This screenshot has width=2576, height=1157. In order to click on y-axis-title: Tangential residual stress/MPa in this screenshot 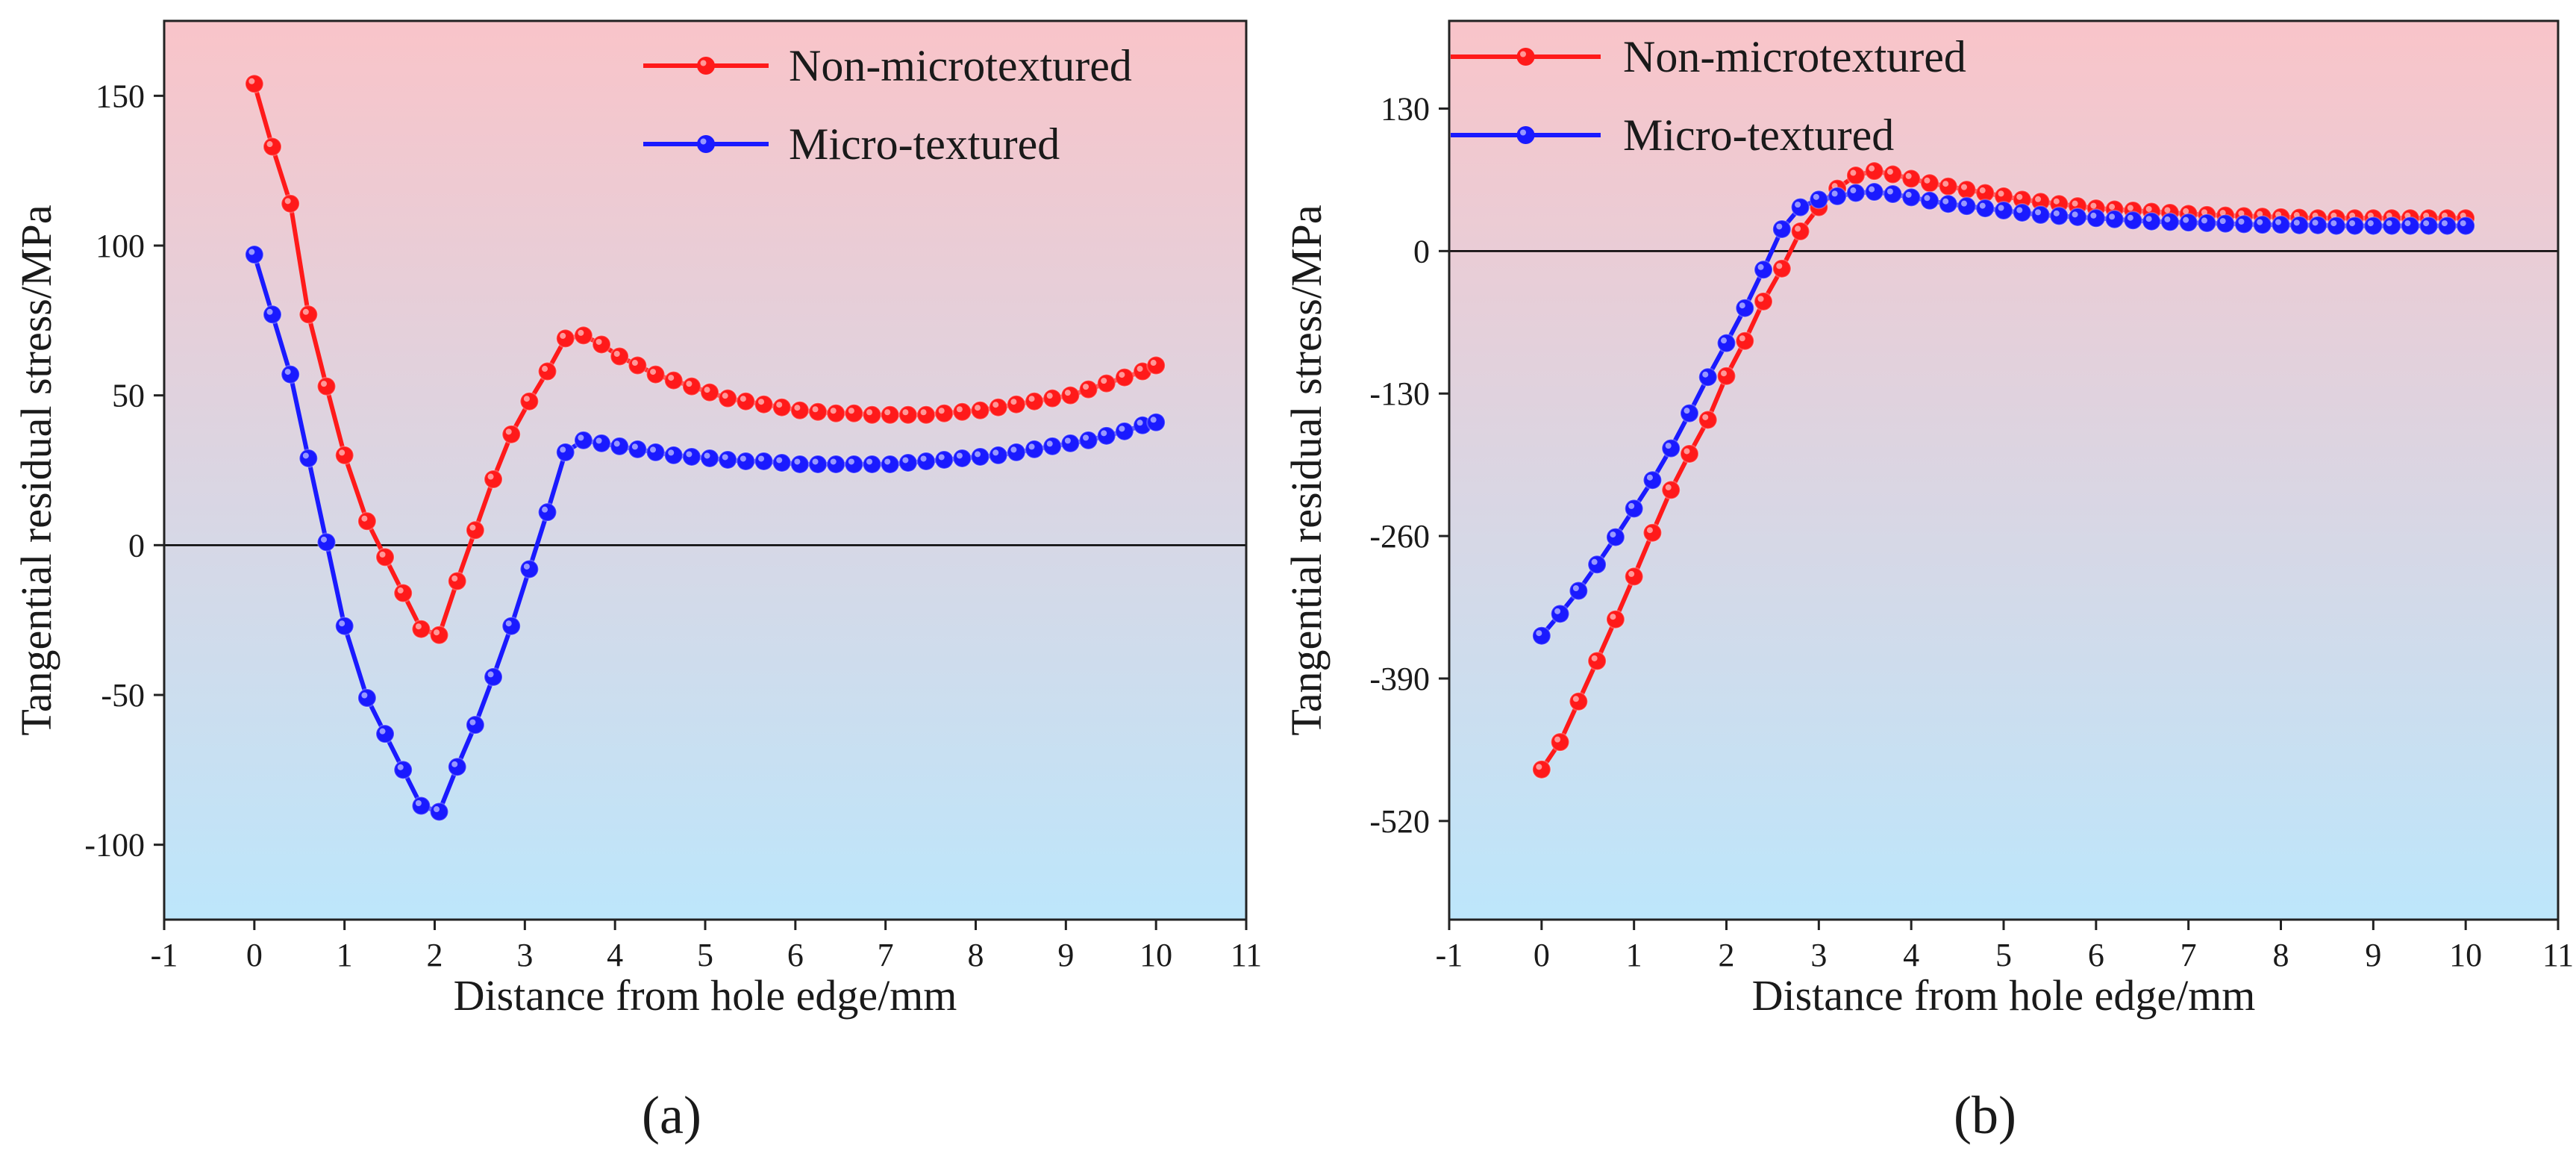, I will do `click(1306, 470)`.